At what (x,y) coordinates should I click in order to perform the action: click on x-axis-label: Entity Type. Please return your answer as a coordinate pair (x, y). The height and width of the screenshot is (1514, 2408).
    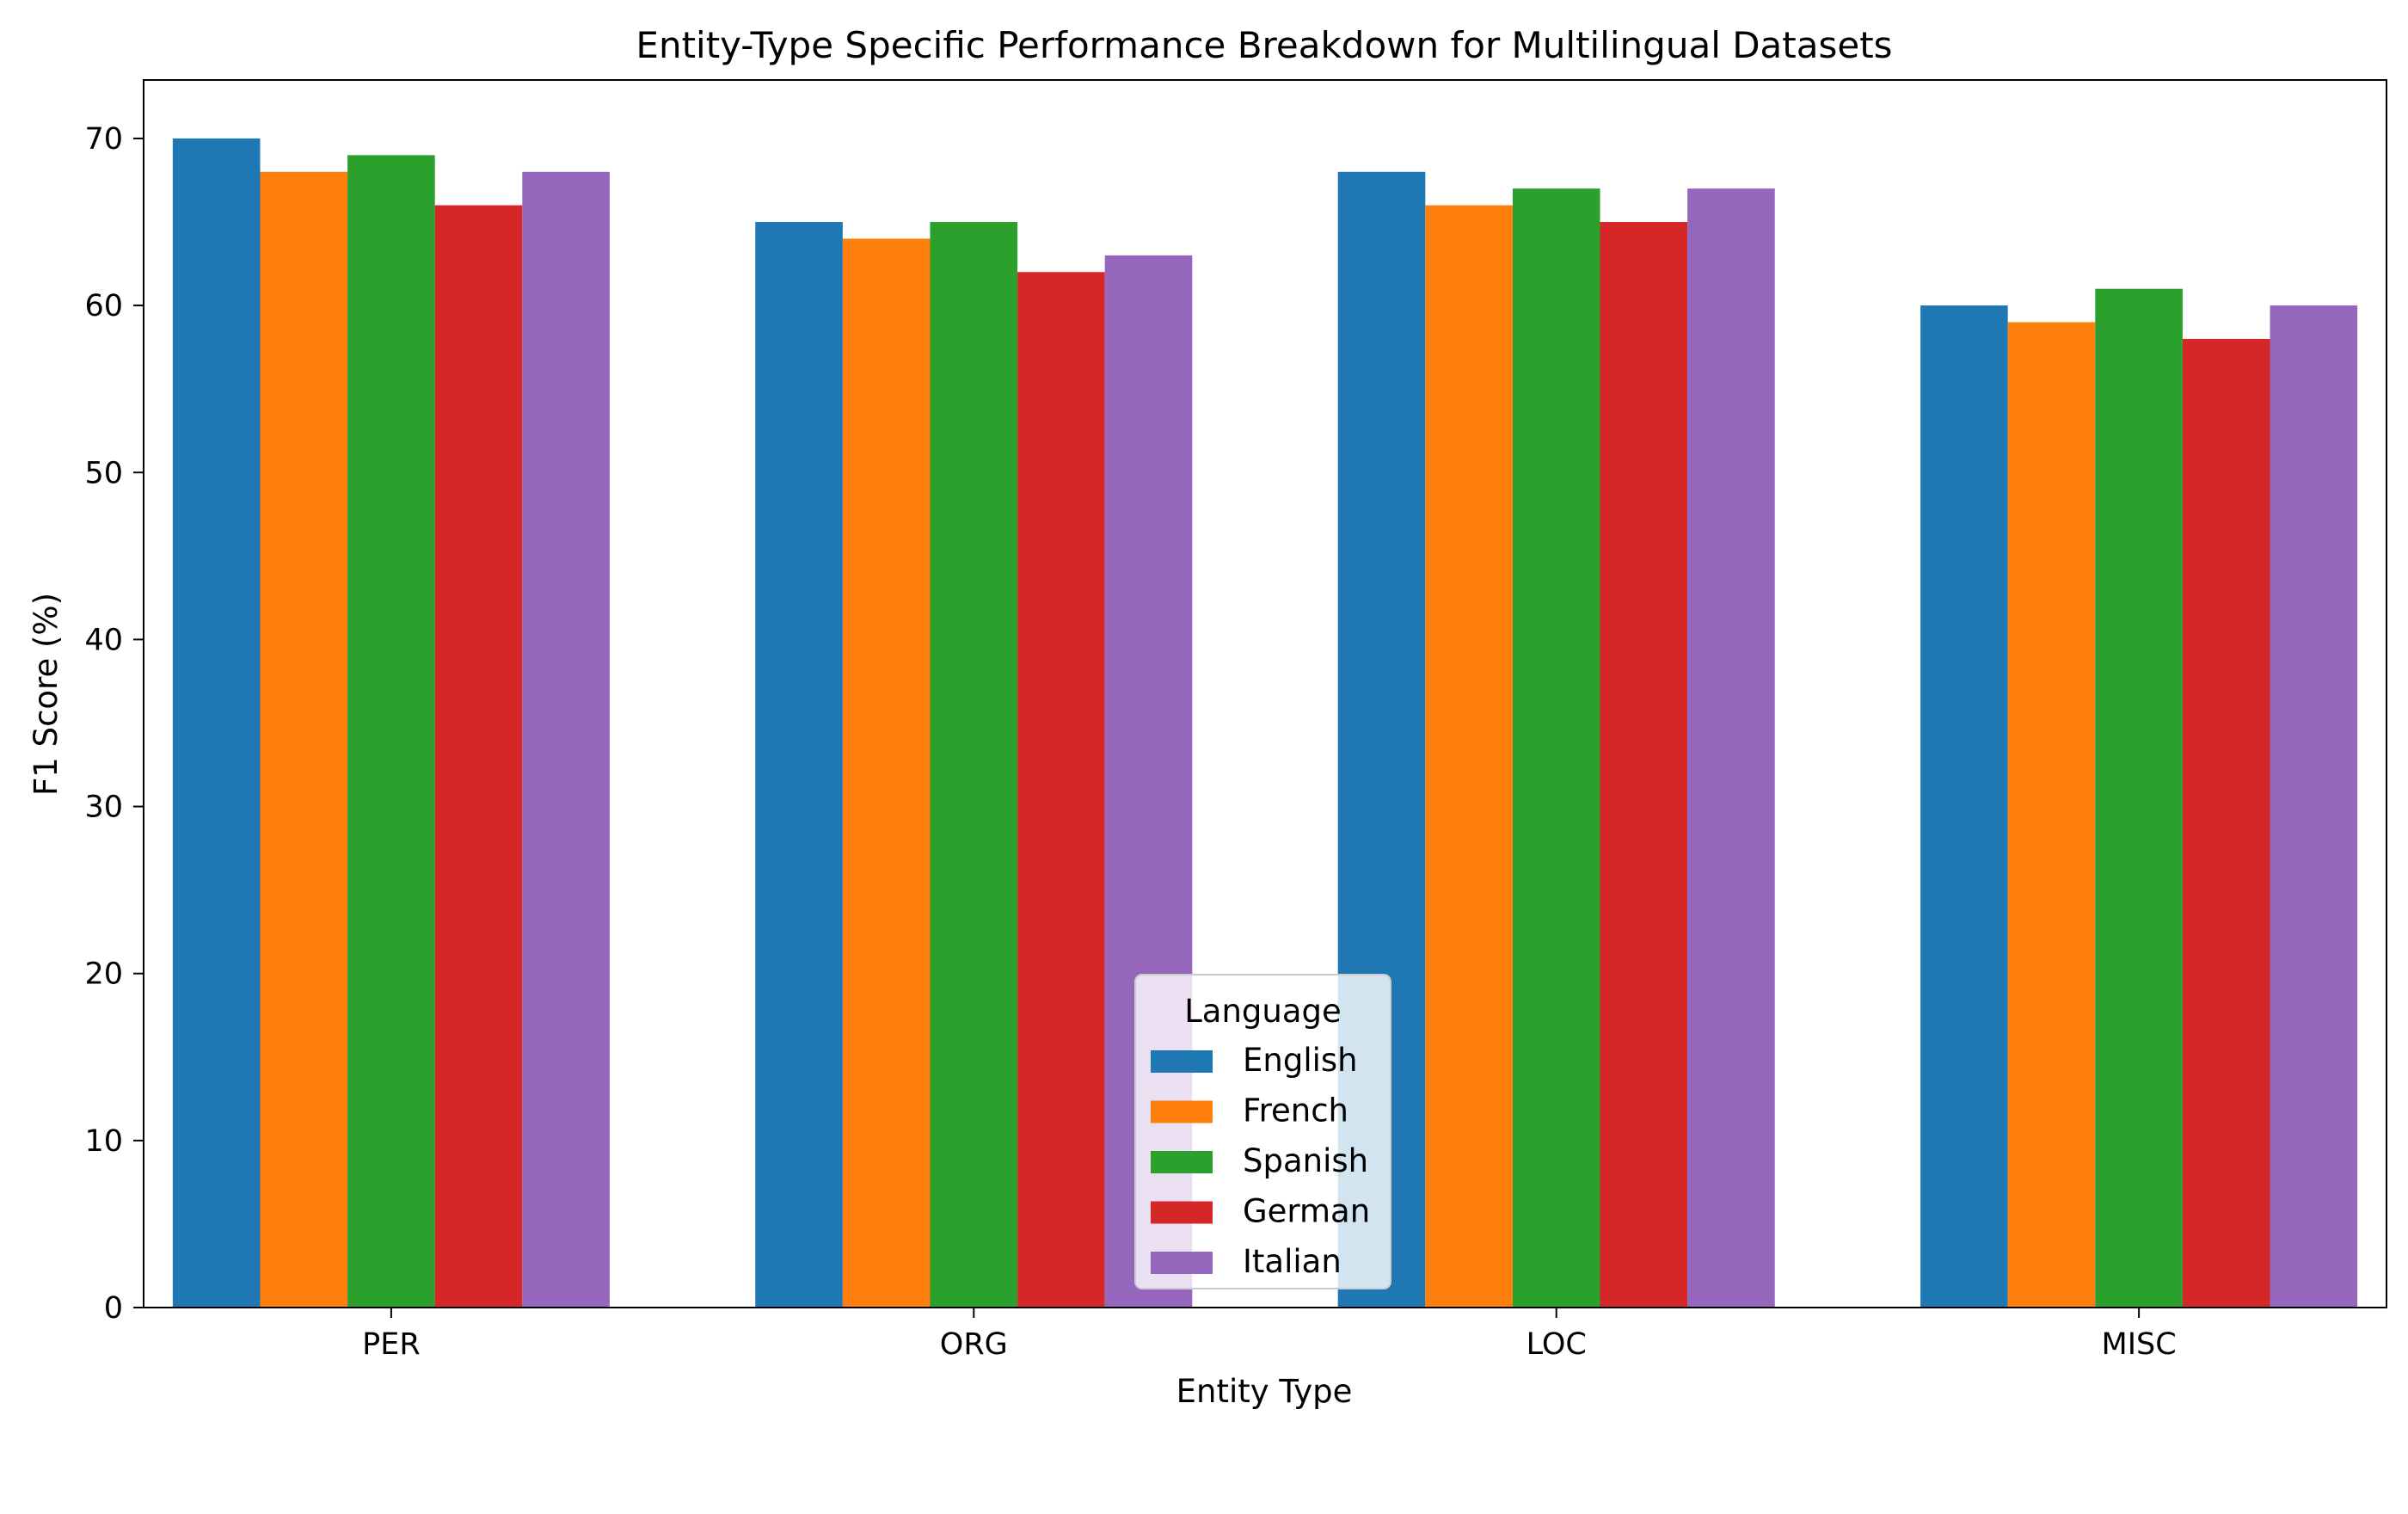
    Looking at the image, I should click on (1264, 1391).